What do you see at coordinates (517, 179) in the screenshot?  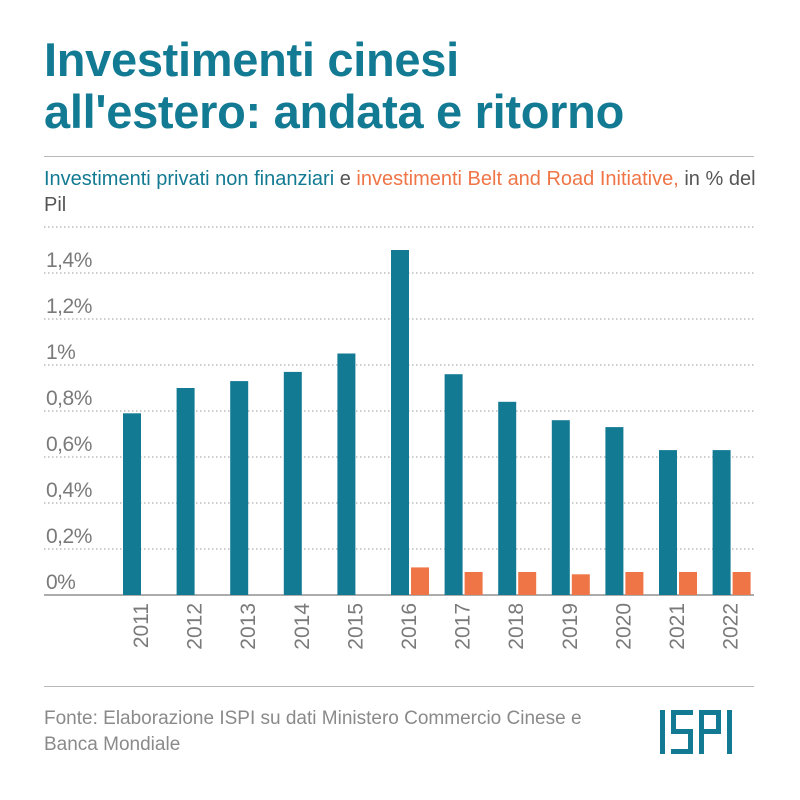 I see `subtitle-series2-label: investimenti Belt and Road Initiative,` at bounding box center [517, 179].